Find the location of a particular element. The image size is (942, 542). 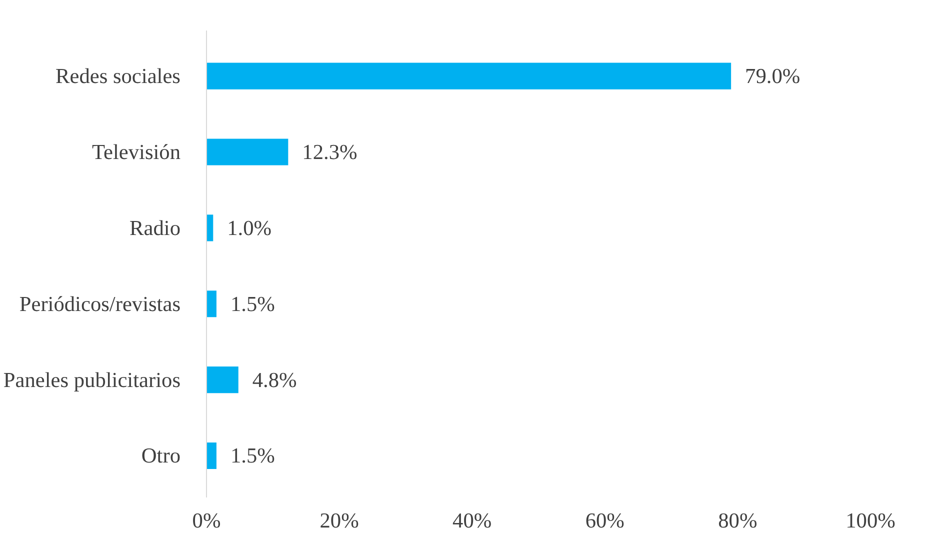

x-tick-label: 80% is located at coordinates (738, 520).